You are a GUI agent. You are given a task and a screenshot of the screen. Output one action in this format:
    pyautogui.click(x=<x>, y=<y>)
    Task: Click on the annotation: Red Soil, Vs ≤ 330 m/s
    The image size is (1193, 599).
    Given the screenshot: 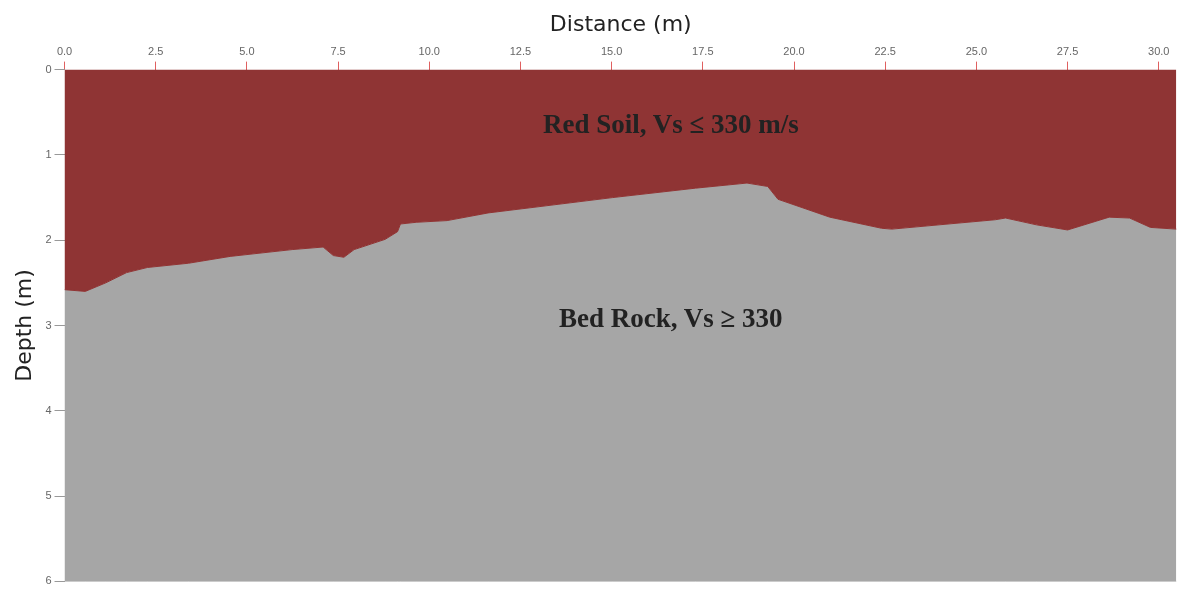 What is the action you would take?
    pyautogui.click(x=670, y=123)
    